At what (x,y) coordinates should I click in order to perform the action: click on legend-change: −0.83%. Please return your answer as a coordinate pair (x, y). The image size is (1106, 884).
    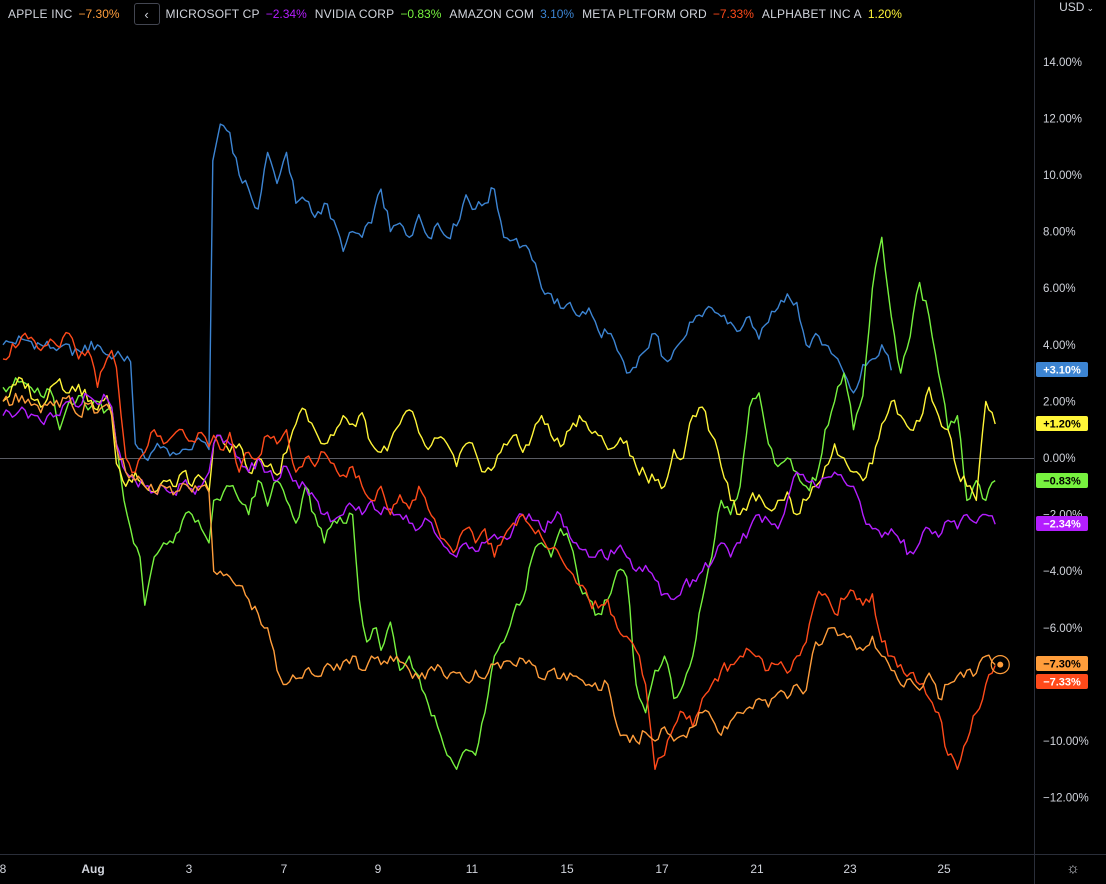
    Looking at the image, I should click on (421, 14).